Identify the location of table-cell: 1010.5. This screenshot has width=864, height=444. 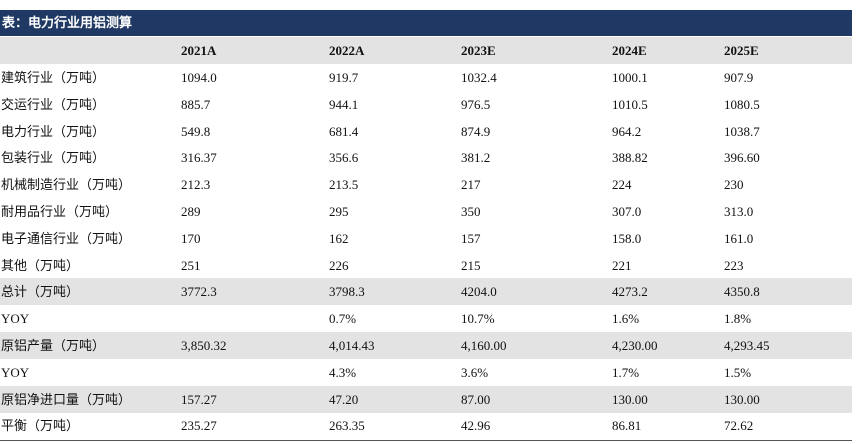
(630, 104).